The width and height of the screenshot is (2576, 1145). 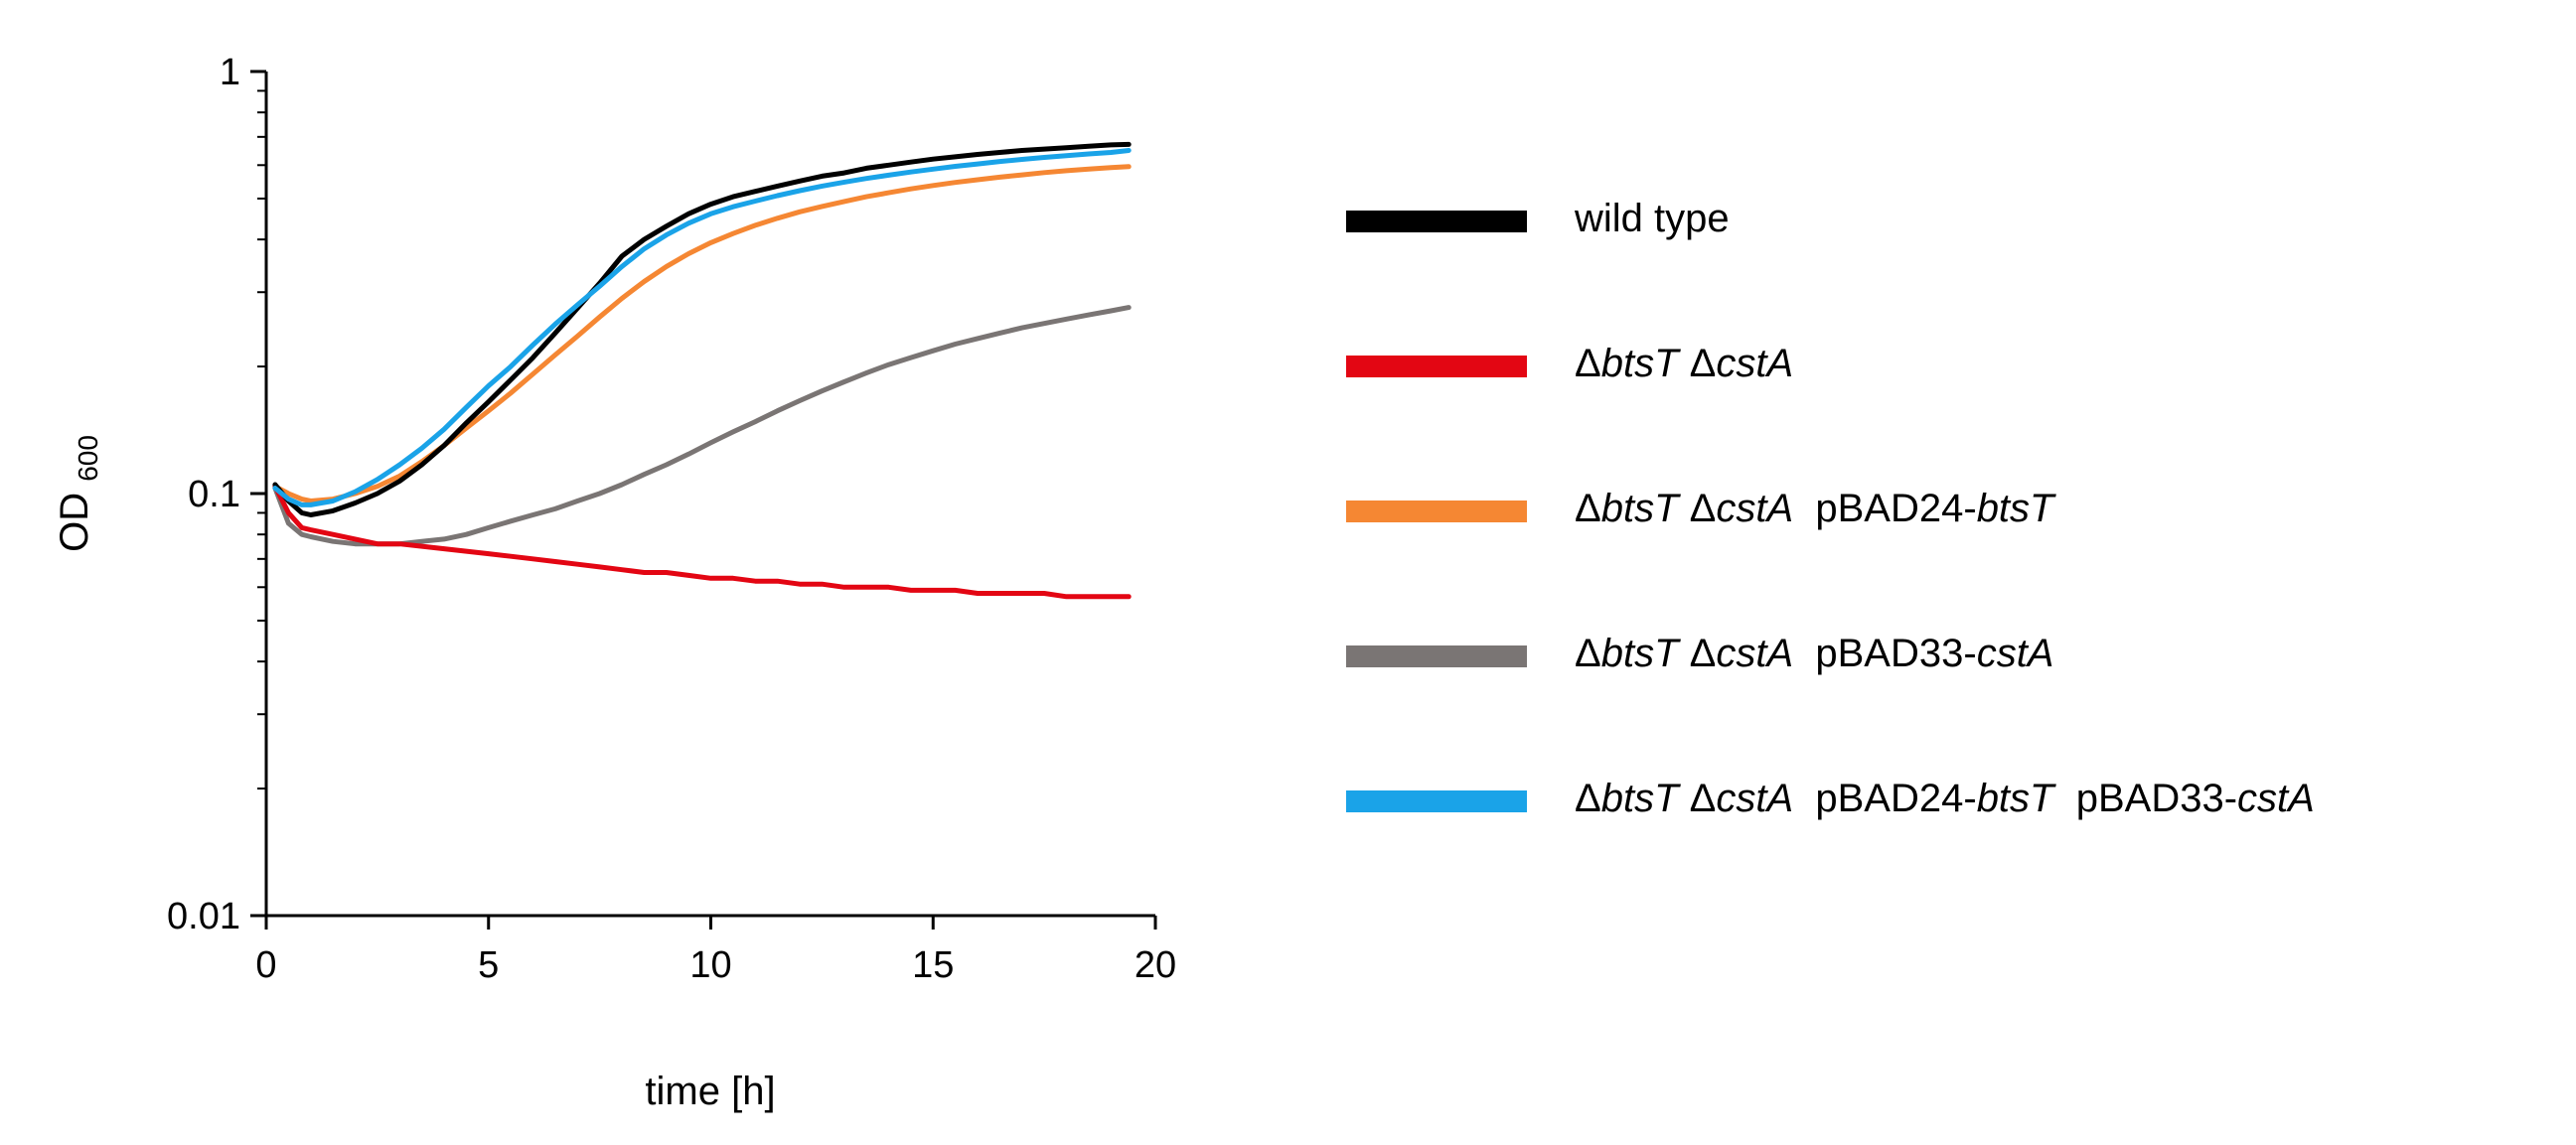 I want to click on legend-item-btsT-cstA: ΔbtsT ΔcstA, so click(x=1957, y=363).